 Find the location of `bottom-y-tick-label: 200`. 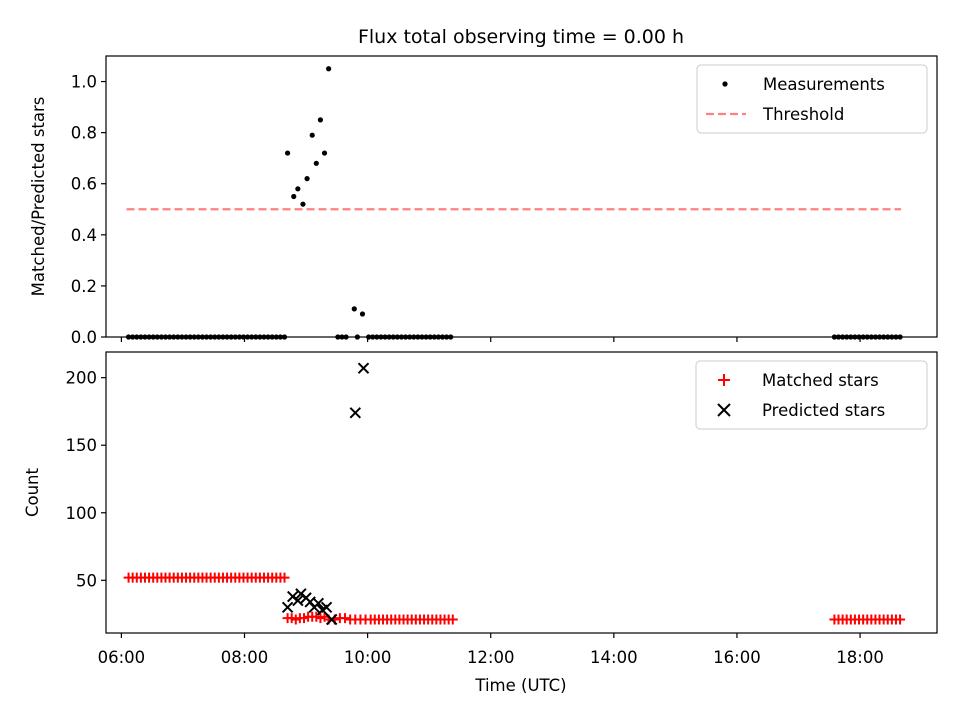

bottom-y-tick-label: 200 is located at coordinates (82, 378).